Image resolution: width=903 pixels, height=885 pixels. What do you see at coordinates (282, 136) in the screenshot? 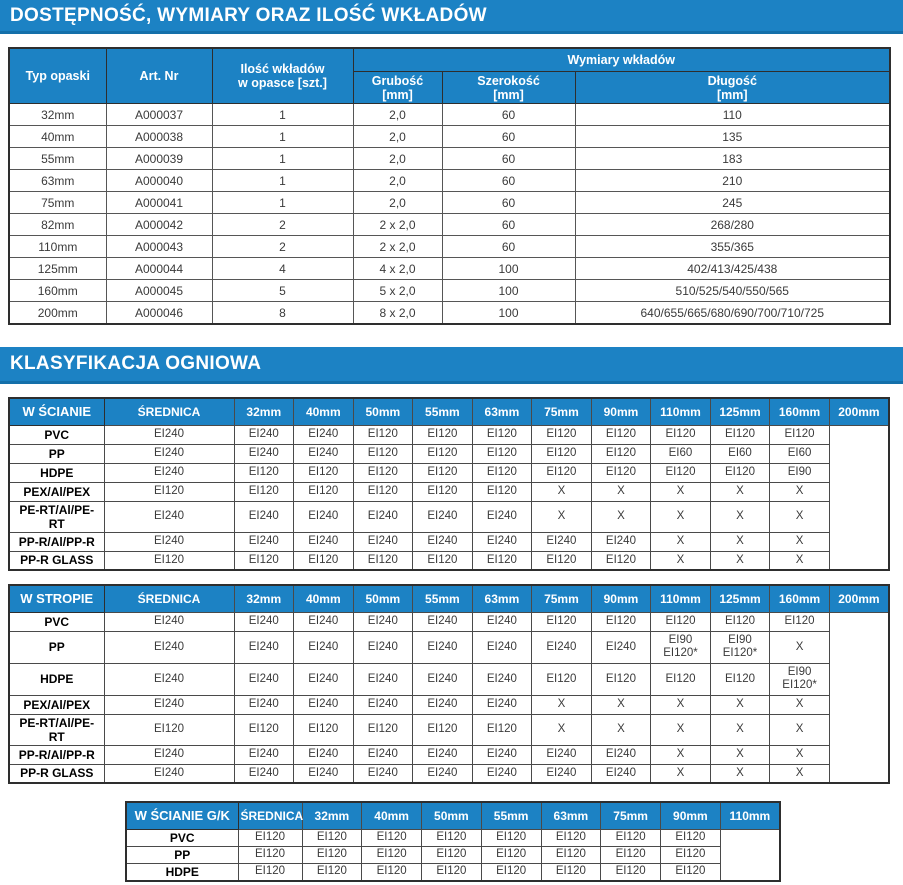
I see `ilosc-cell: 1` at bounding box center [282, 136].